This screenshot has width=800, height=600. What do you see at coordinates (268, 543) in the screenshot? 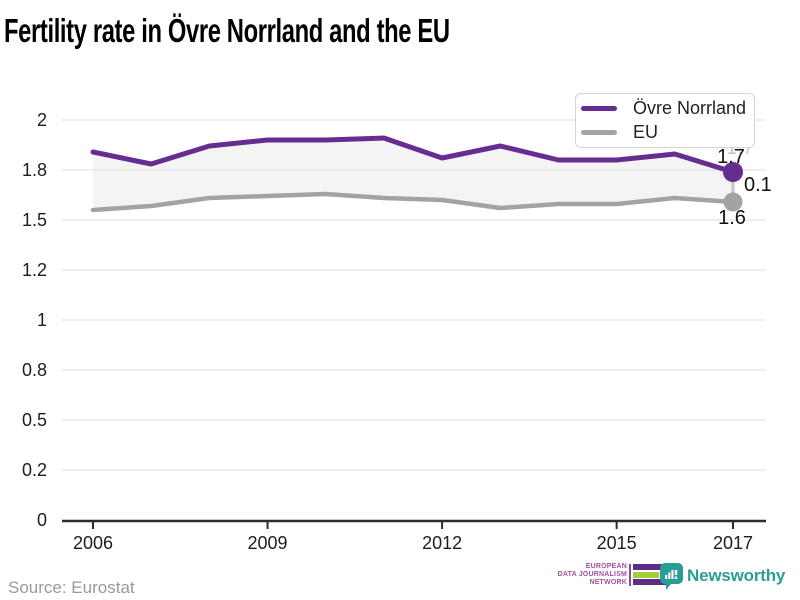
I see `x-tick-label: 2009` at bounding box center [268, 543].